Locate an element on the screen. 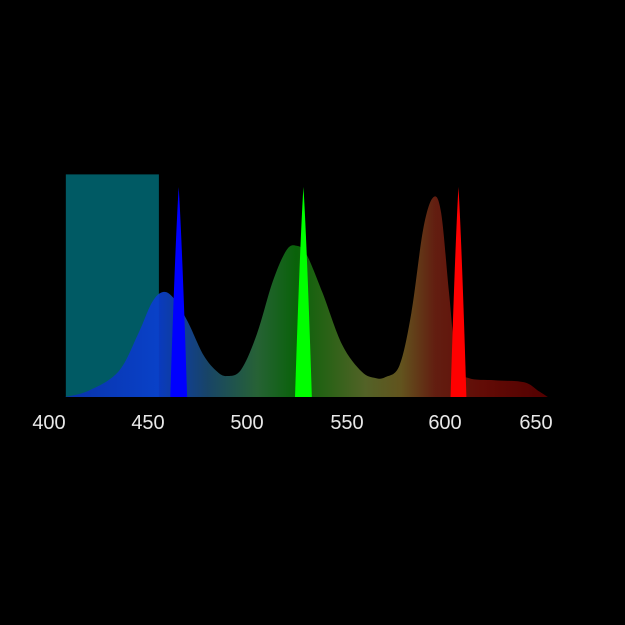  x-tick-label: 550 is located at coordinates (346, 423).